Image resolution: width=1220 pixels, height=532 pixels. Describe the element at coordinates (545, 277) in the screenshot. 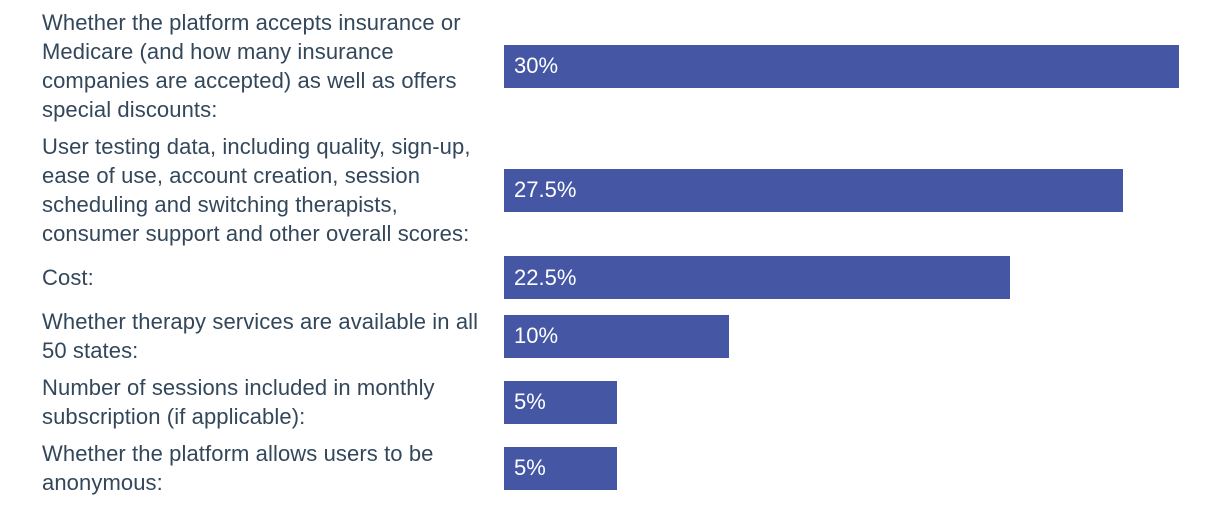

I see `bar-value-label: 22.5%` at that location.